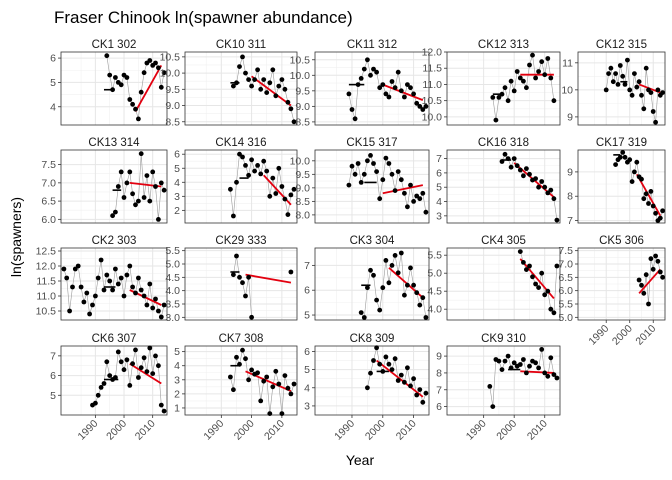 Image resolution: width=672 pixels, height=480 pixels. Describe the element at coordinates (46, 297) in the screenshot. I see `y-tick-label: 11.0` at that location.